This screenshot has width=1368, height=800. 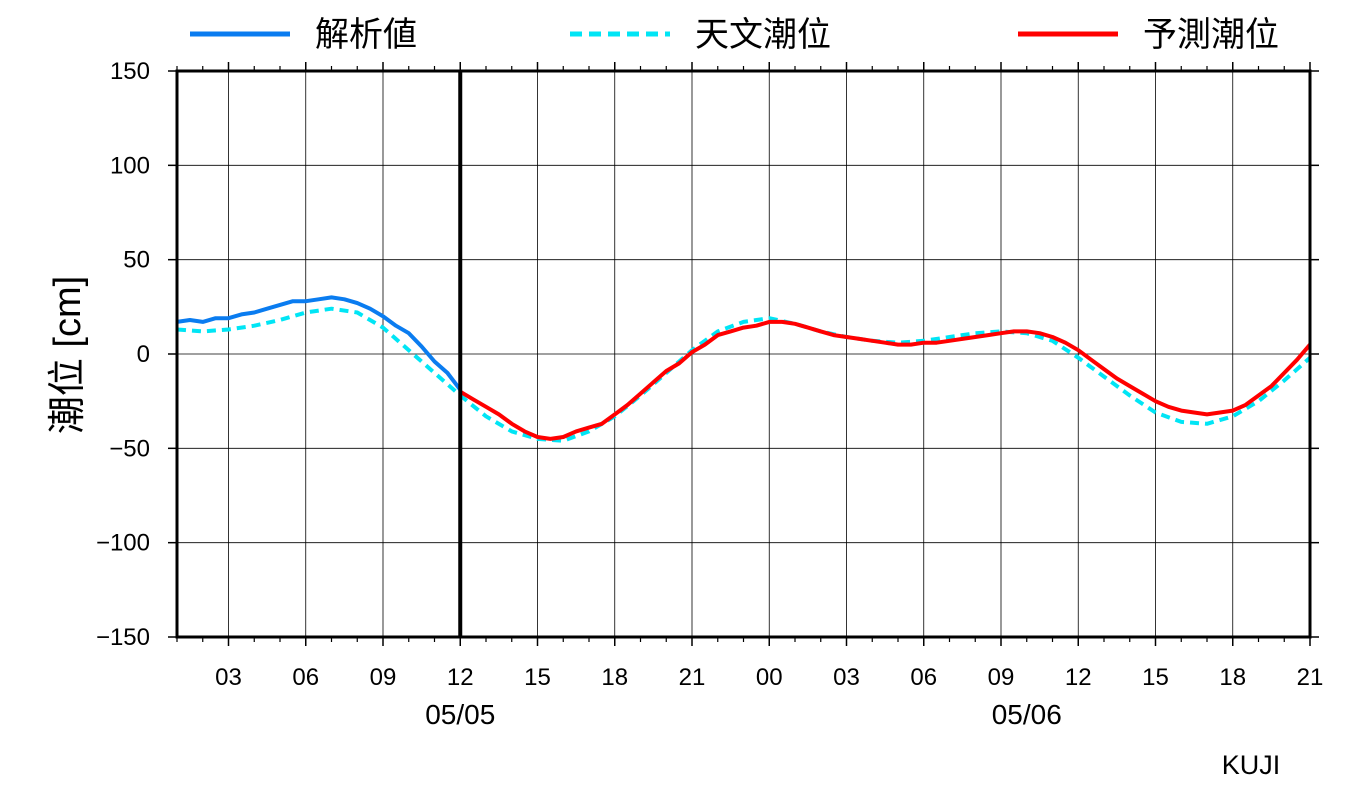 I want to click on station-label: KUJI, so click(x=1251, y=765).